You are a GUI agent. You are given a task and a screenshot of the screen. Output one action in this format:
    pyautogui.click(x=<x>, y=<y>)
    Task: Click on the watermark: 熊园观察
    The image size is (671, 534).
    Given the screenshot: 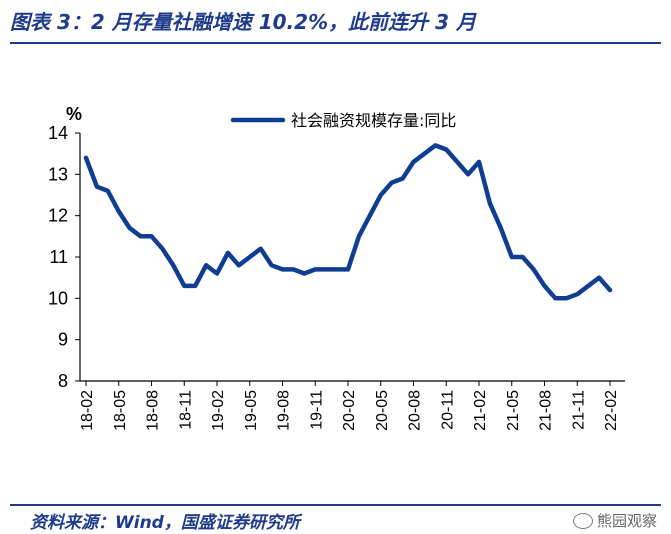 What is the action you would take?
    pyautogui.click(x=614, y=520)
    